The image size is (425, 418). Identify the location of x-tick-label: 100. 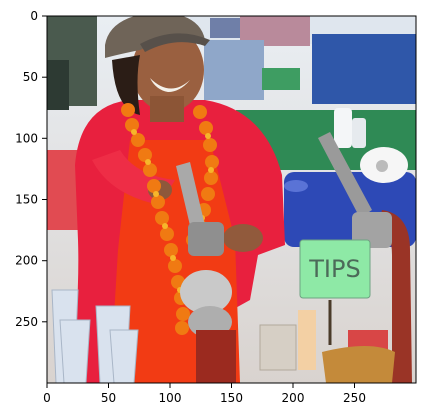
(170, 398).